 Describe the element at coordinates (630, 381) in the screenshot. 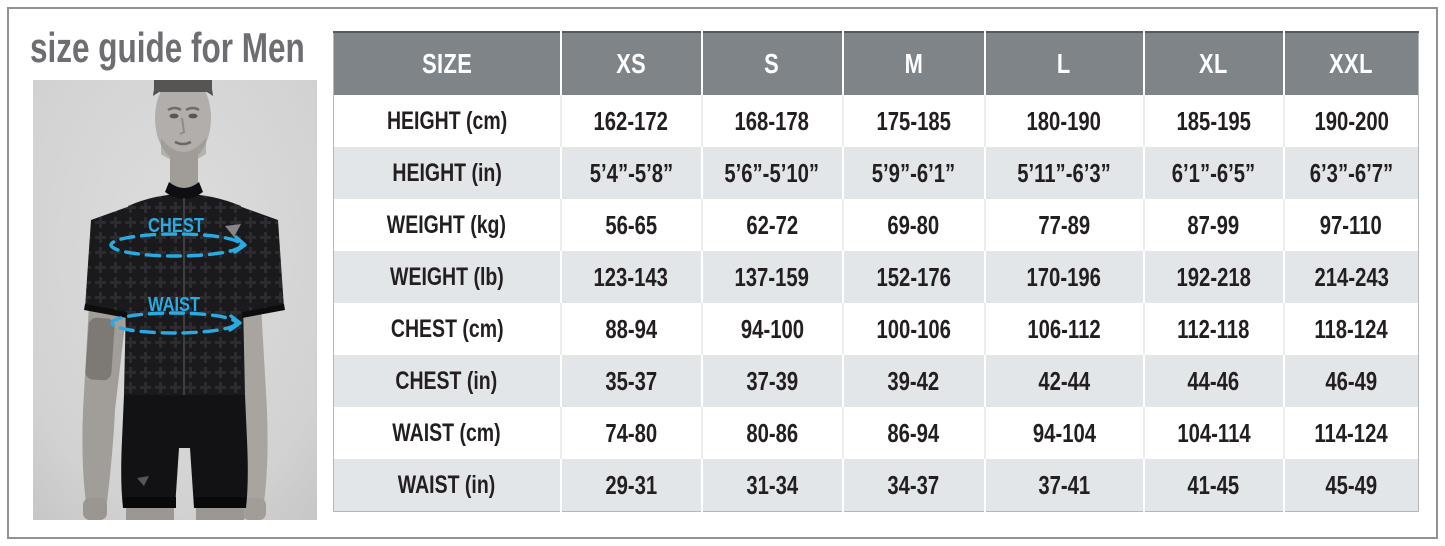

I see `cell-value: 35-37` at that location.